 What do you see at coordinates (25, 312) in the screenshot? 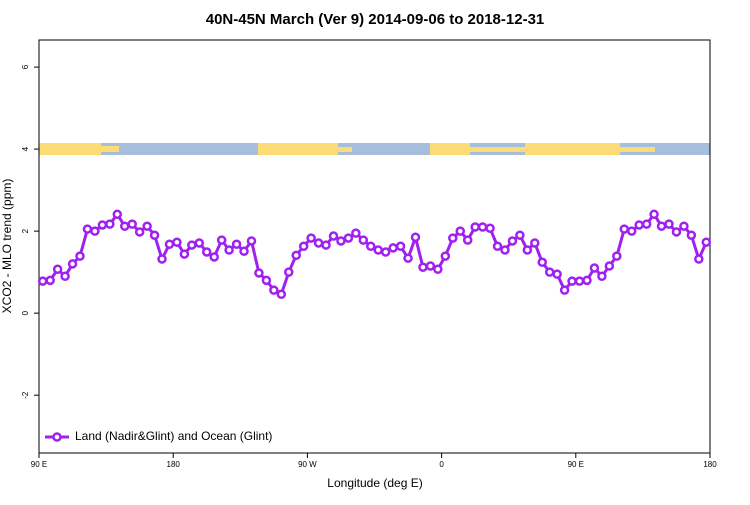
I see `y-tick-label: 0` at bounding box center [25, 312].